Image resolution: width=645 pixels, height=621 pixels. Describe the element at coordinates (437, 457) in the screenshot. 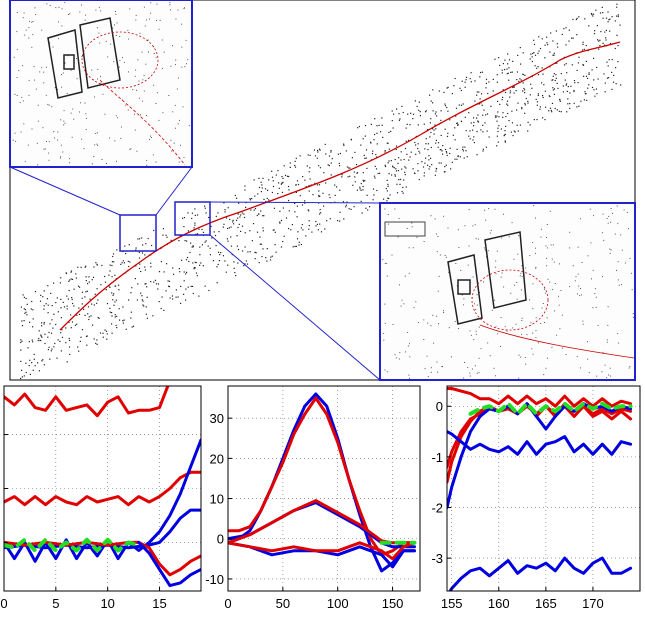

I see `y-tick-label: -1` at that location.